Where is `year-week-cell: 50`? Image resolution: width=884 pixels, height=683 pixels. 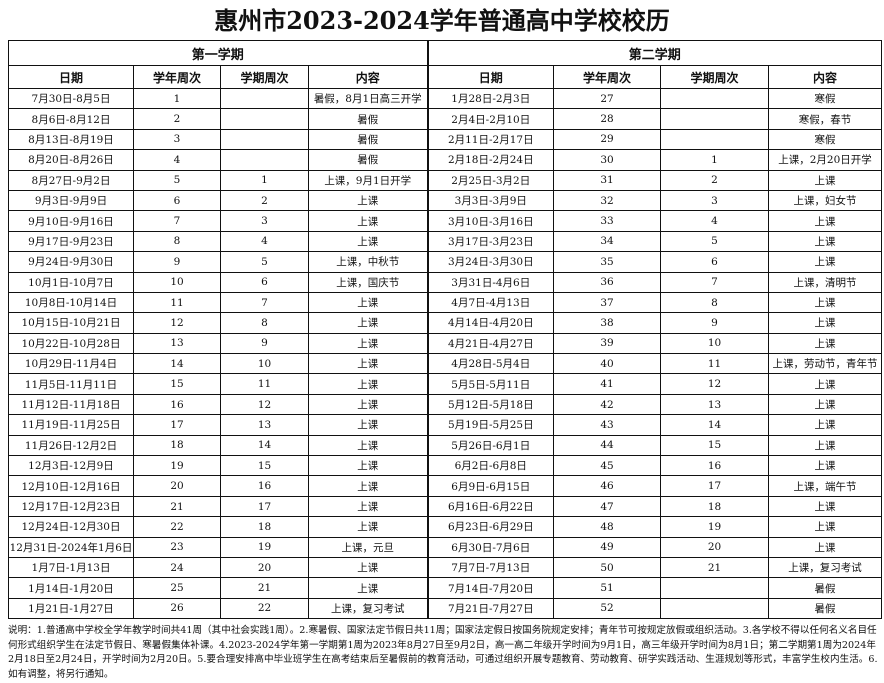
year-week-cell: 50 is located at coordinates (607, 567).